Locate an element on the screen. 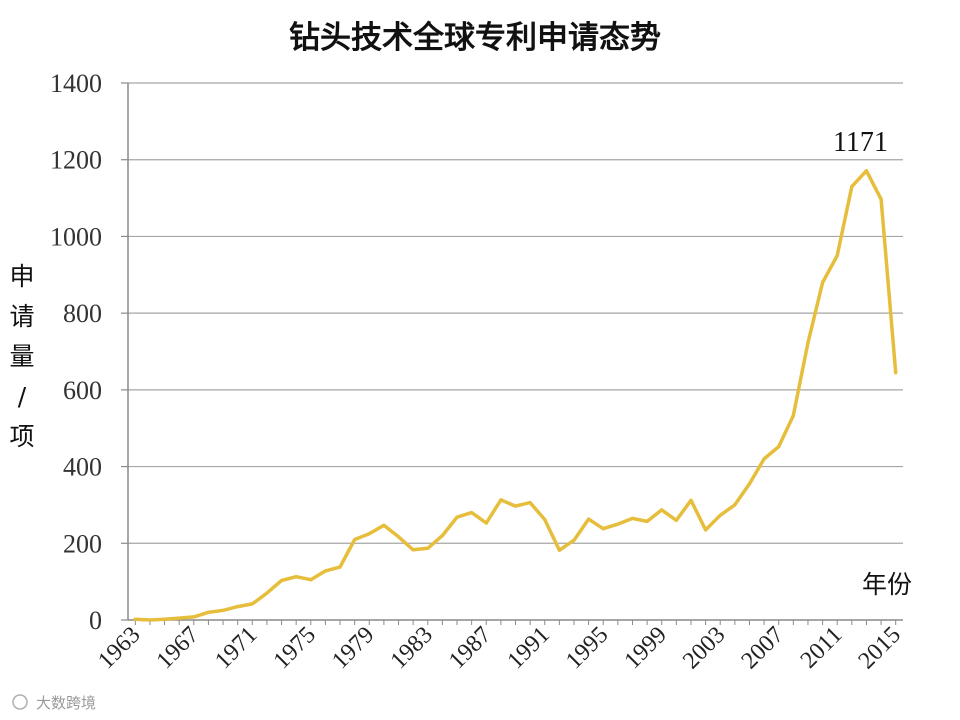 The image size is (960, 720). y-tick-label: 0 is located at coordinates (95, 620).